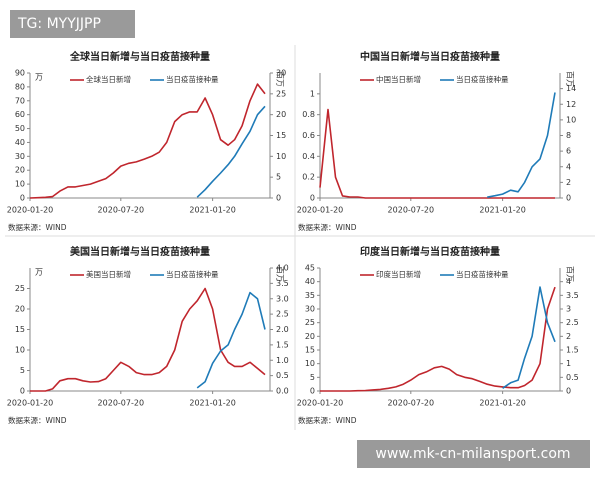 The height and width of the screenshot is (484, 600). I want to click on y2-tick-label: 1, so click(568, 363).